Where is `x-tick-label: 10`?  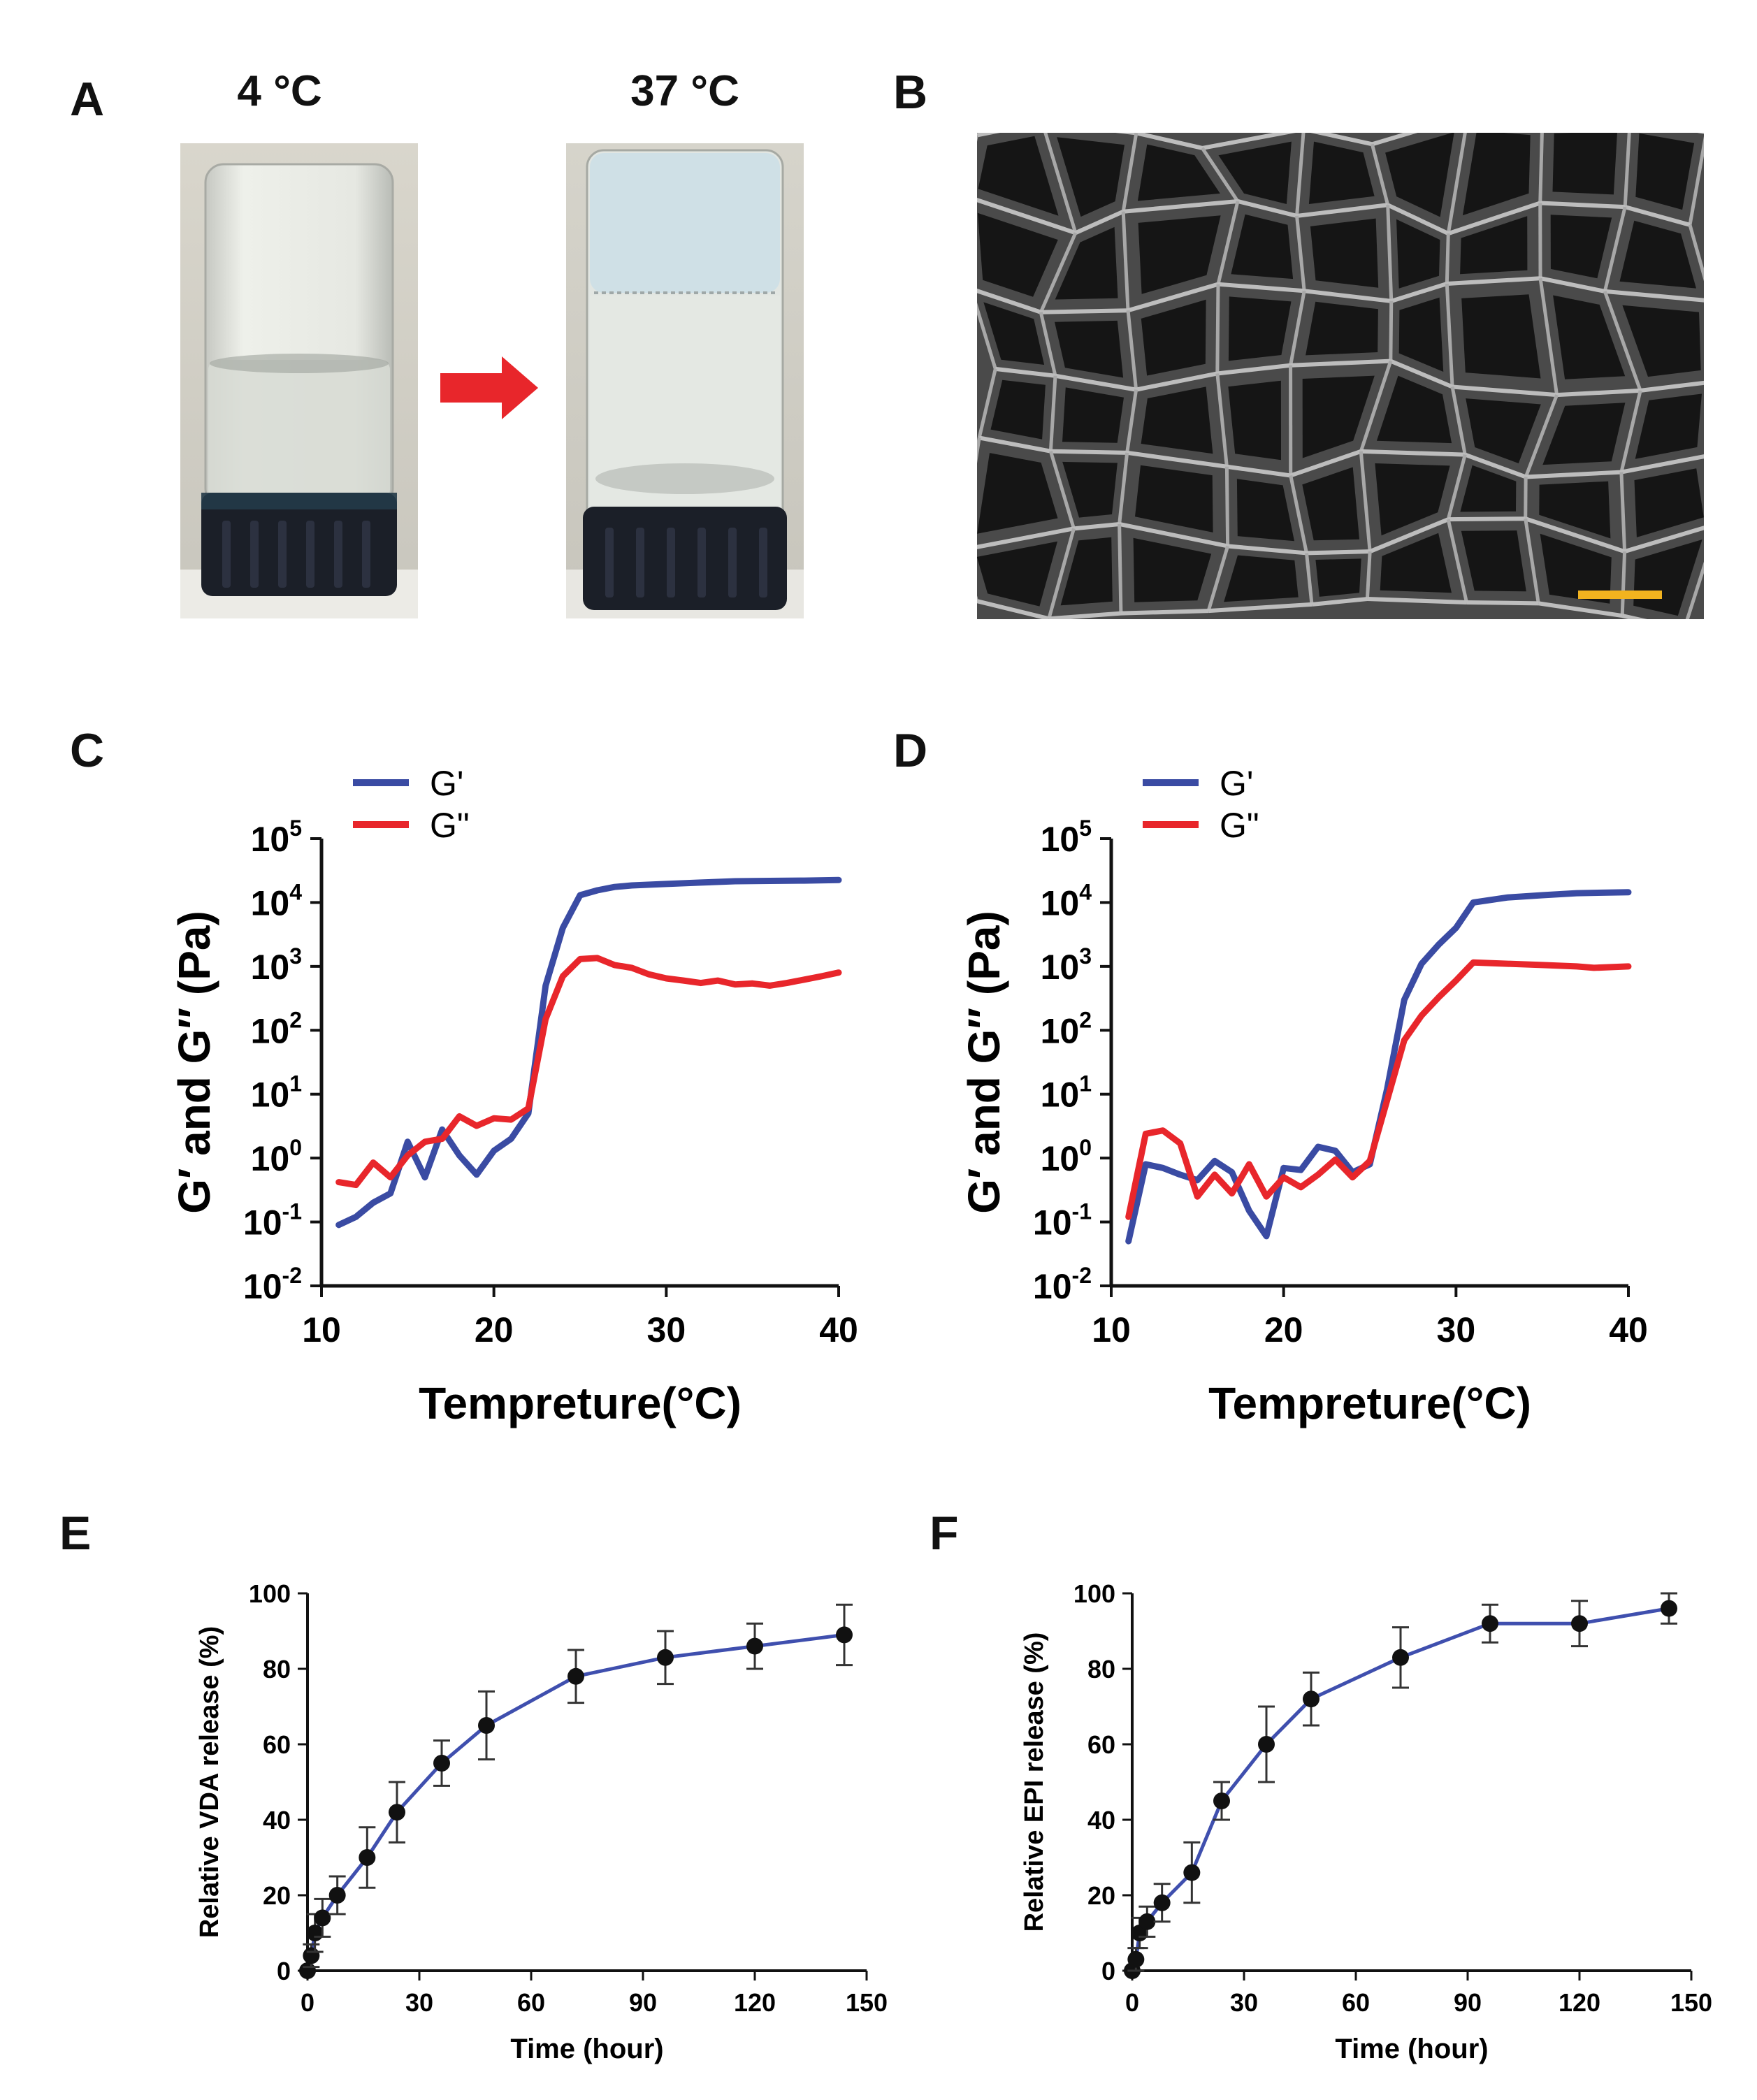 x-tick-label: 10 is located at coordinates (1111, 1329).